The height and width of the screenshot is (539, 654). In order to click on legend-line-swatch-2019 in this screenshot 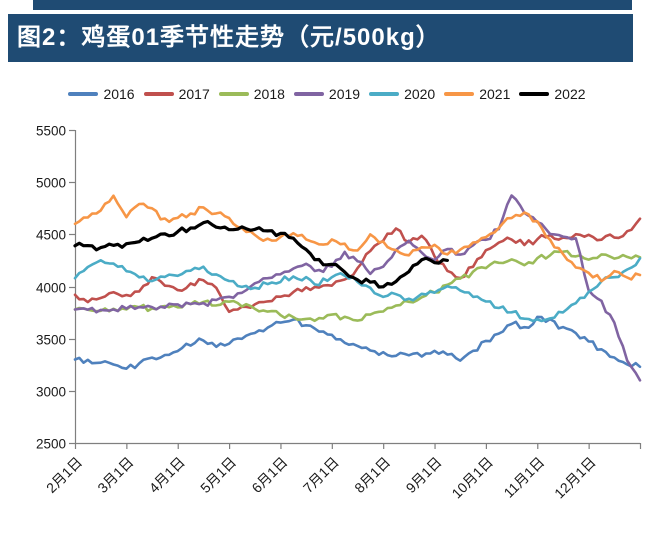, I will do `click(308, 94)`.